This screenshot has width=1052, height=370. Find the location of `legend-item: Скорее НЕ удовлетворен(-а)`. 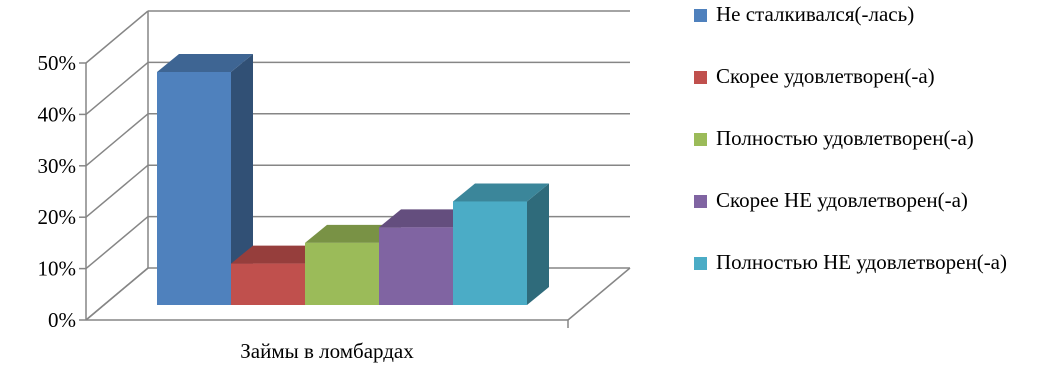

legend-item: Скорее НЕ удовлетворен(-а) is located at coordinates (831, 200).